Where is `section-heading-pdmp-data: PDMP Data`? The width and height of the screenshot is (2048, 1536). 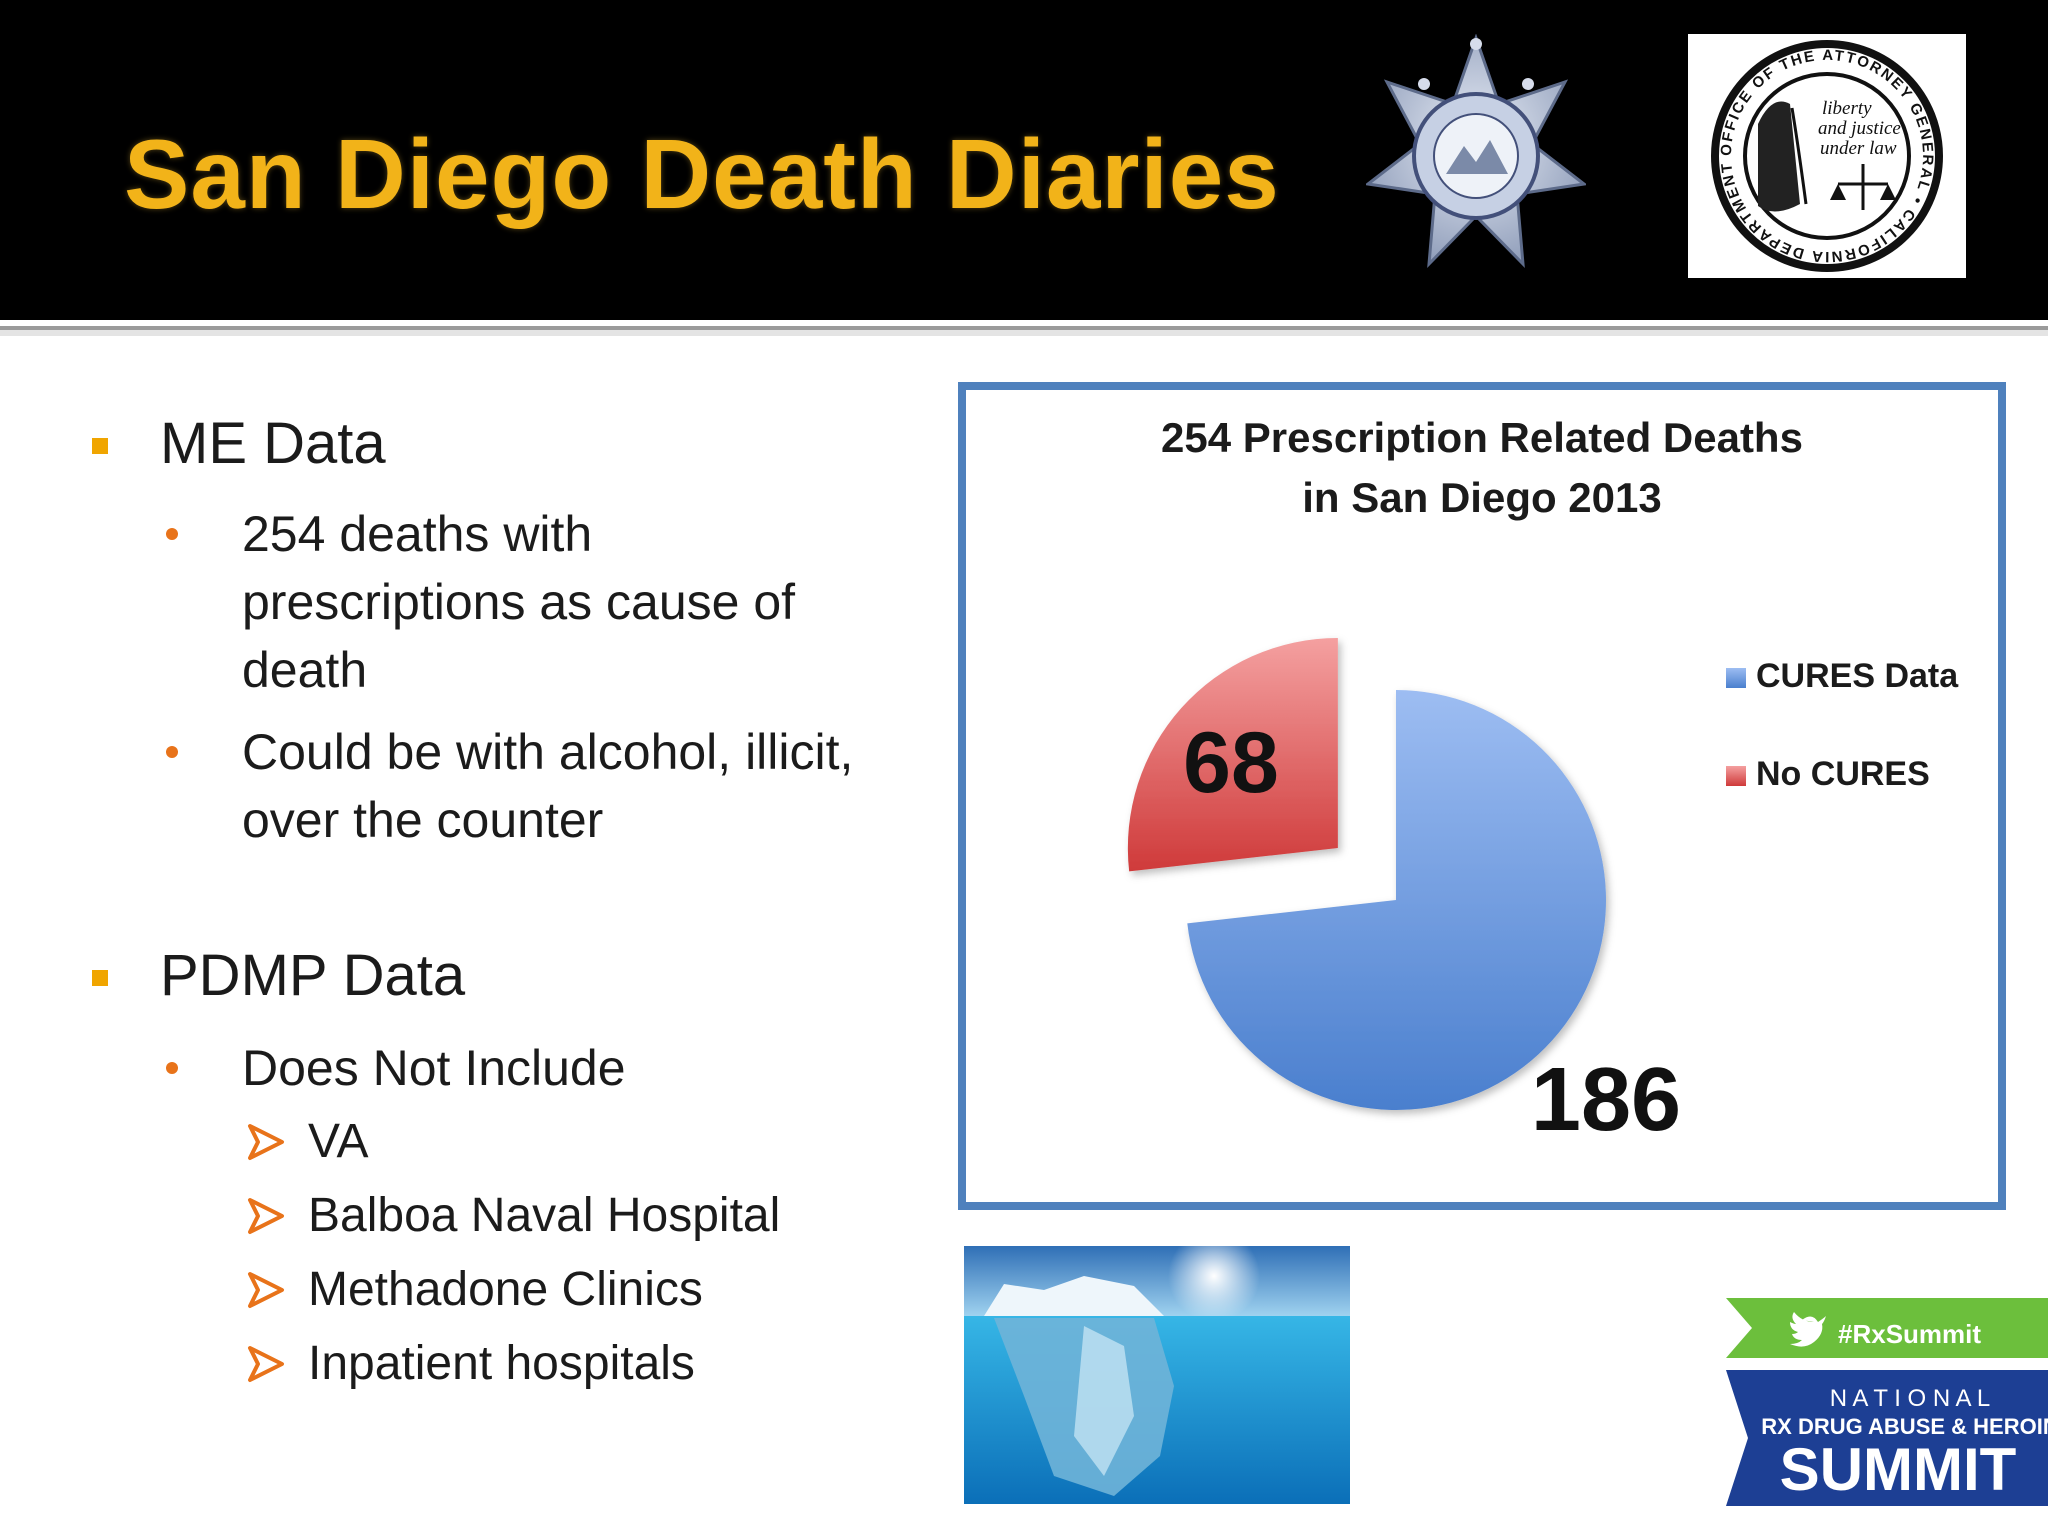
section-heading-pdmp-data: PDMP Data is located at coordinates (313, 975).